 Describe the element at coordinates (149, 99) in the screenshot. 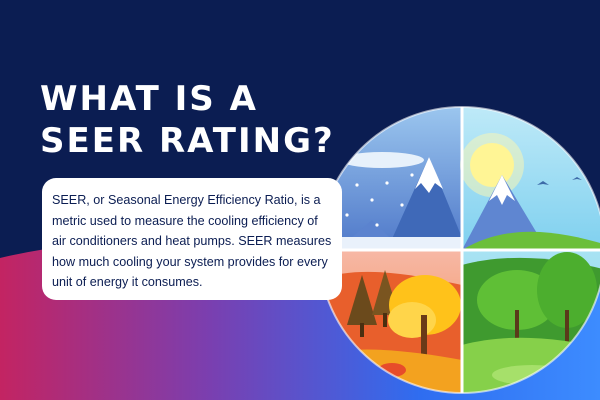

I see `title-line-1: WHAT IS A` at that location.